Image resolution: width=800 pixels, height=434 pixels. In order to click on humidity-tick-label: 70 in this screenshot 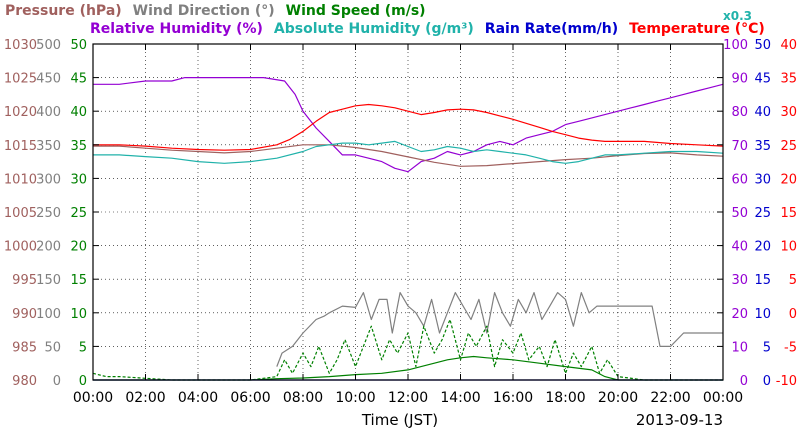, I will do `click(739, 146)`.